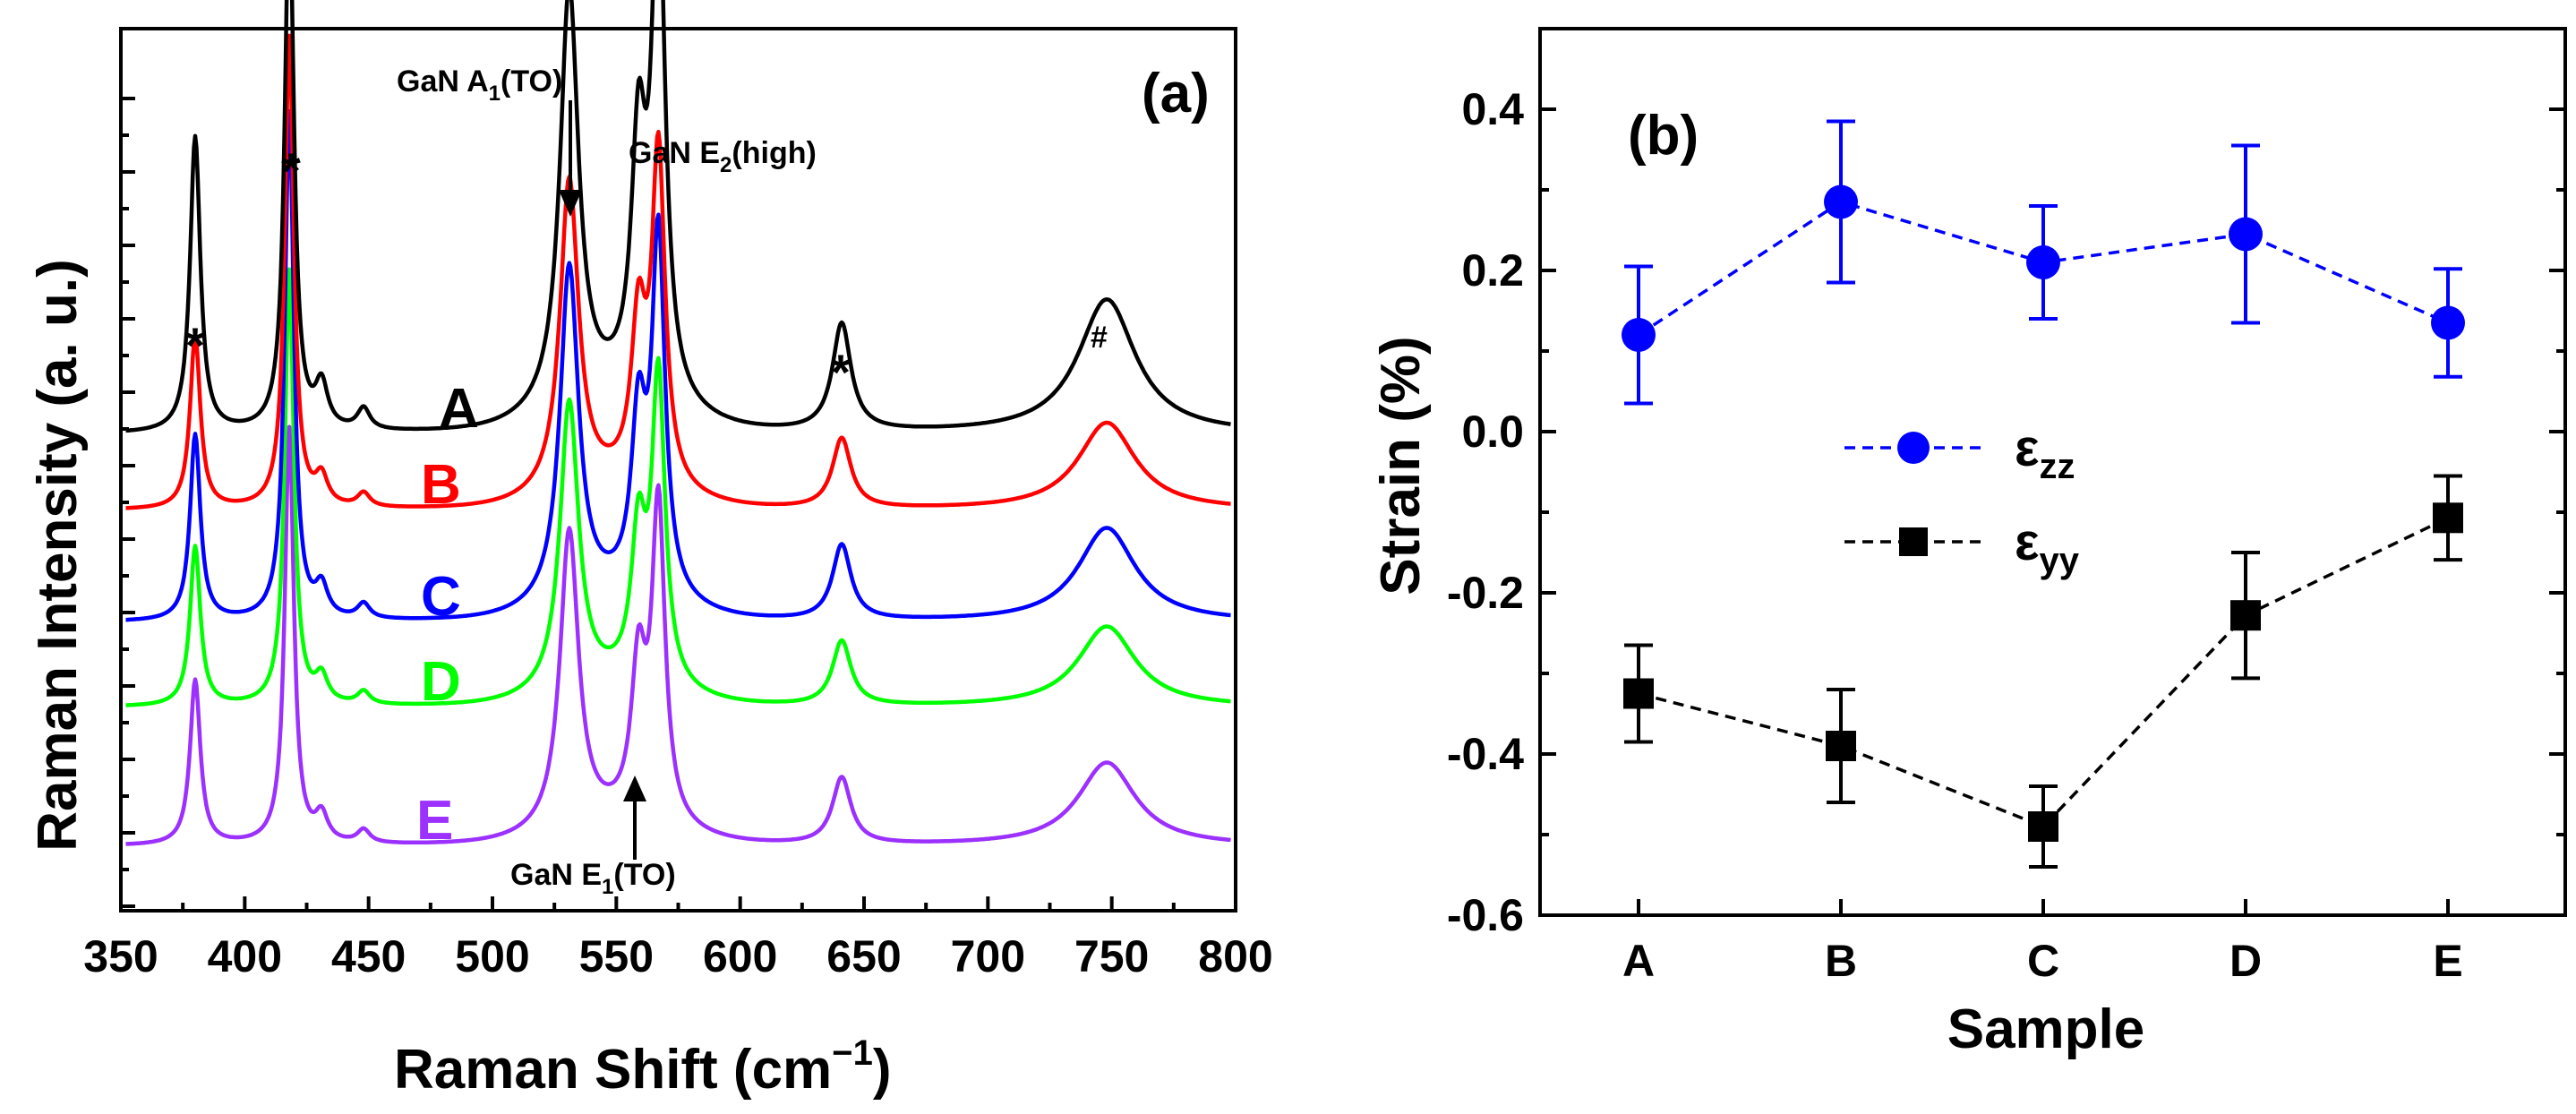 The height and width of the screenshot is (1114, 2576). I want to click on point-yy-C, so click(2043, 827).